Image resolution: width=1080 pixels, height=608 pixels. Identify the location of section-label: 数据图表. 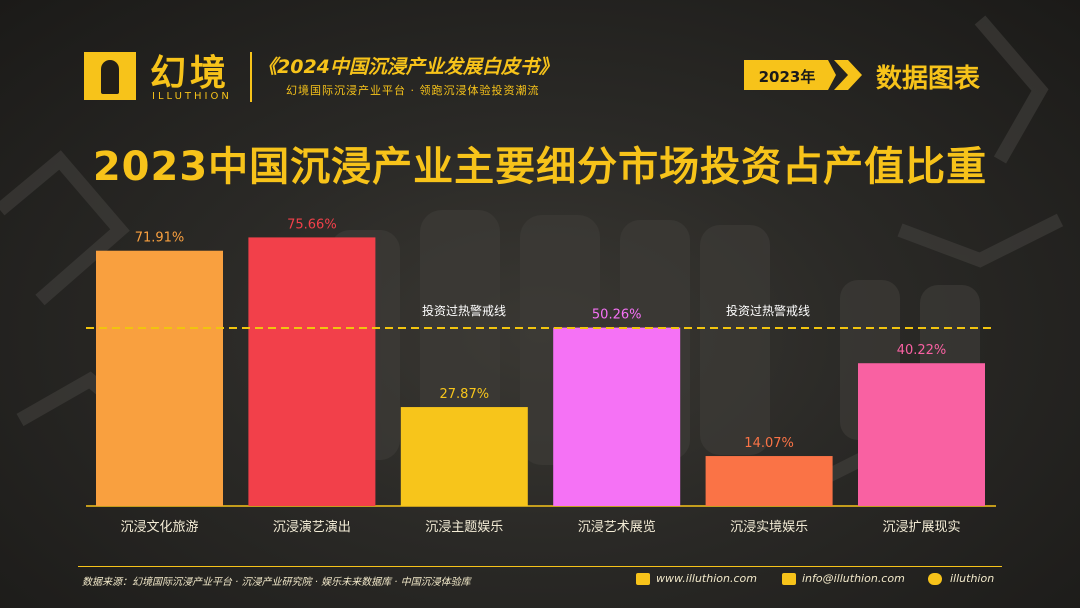
(928, 79).